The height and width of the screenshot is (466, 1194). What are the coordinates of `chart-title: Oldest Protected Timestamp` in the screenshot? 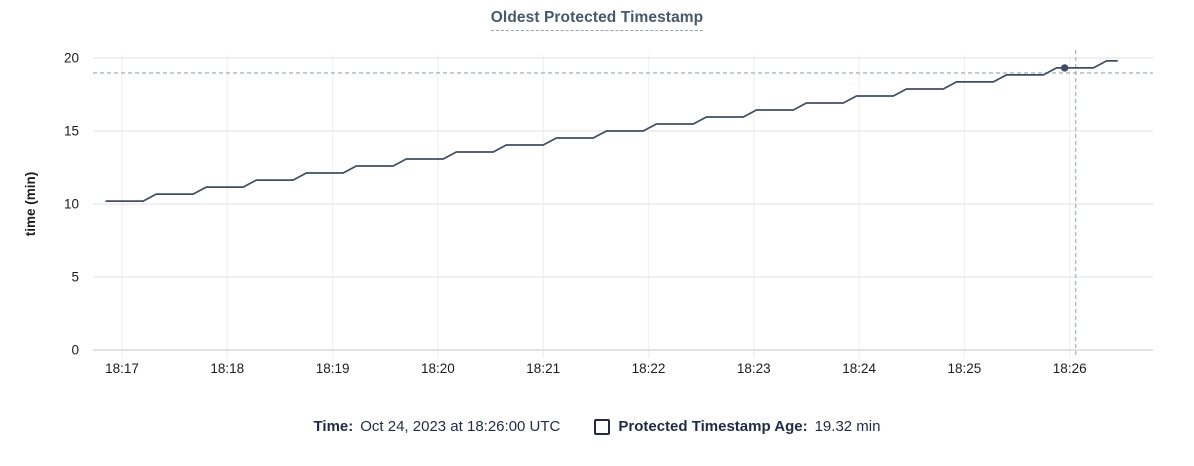 It's located at (597, 20).